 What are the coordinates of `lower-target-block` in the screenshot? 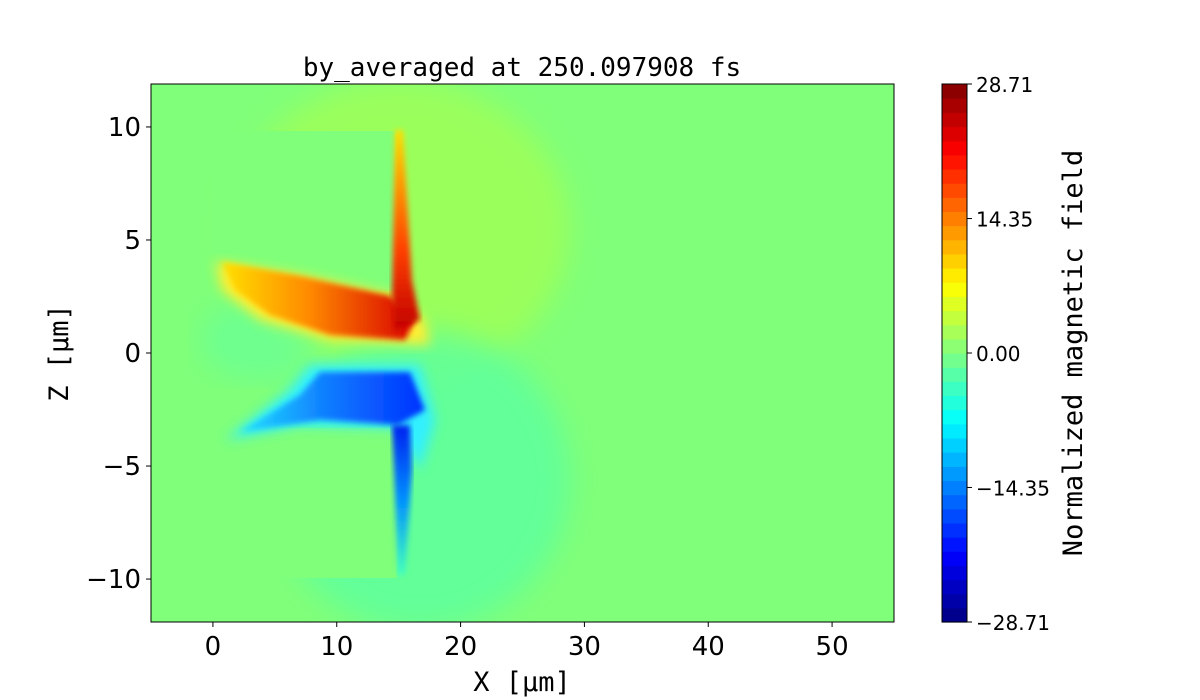 It's located at (304, 503).